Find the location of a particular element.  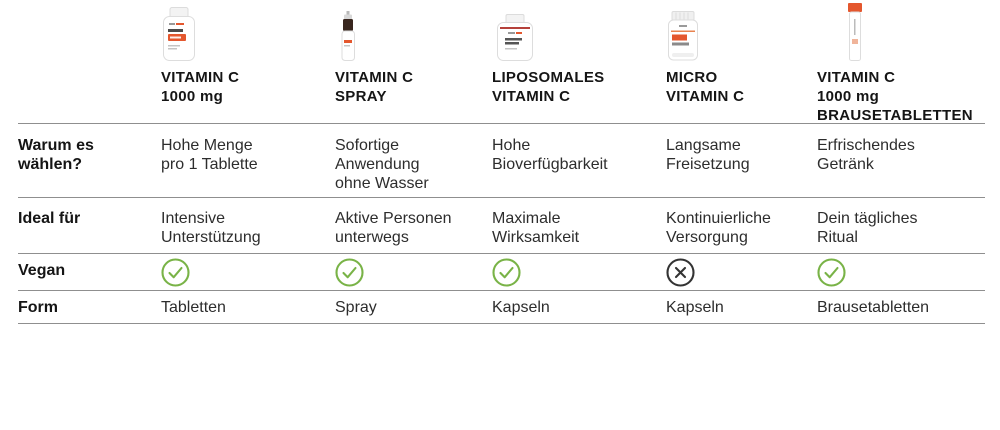

product-name: MICRO VITAMIN C is located at coordinates (705, 87).